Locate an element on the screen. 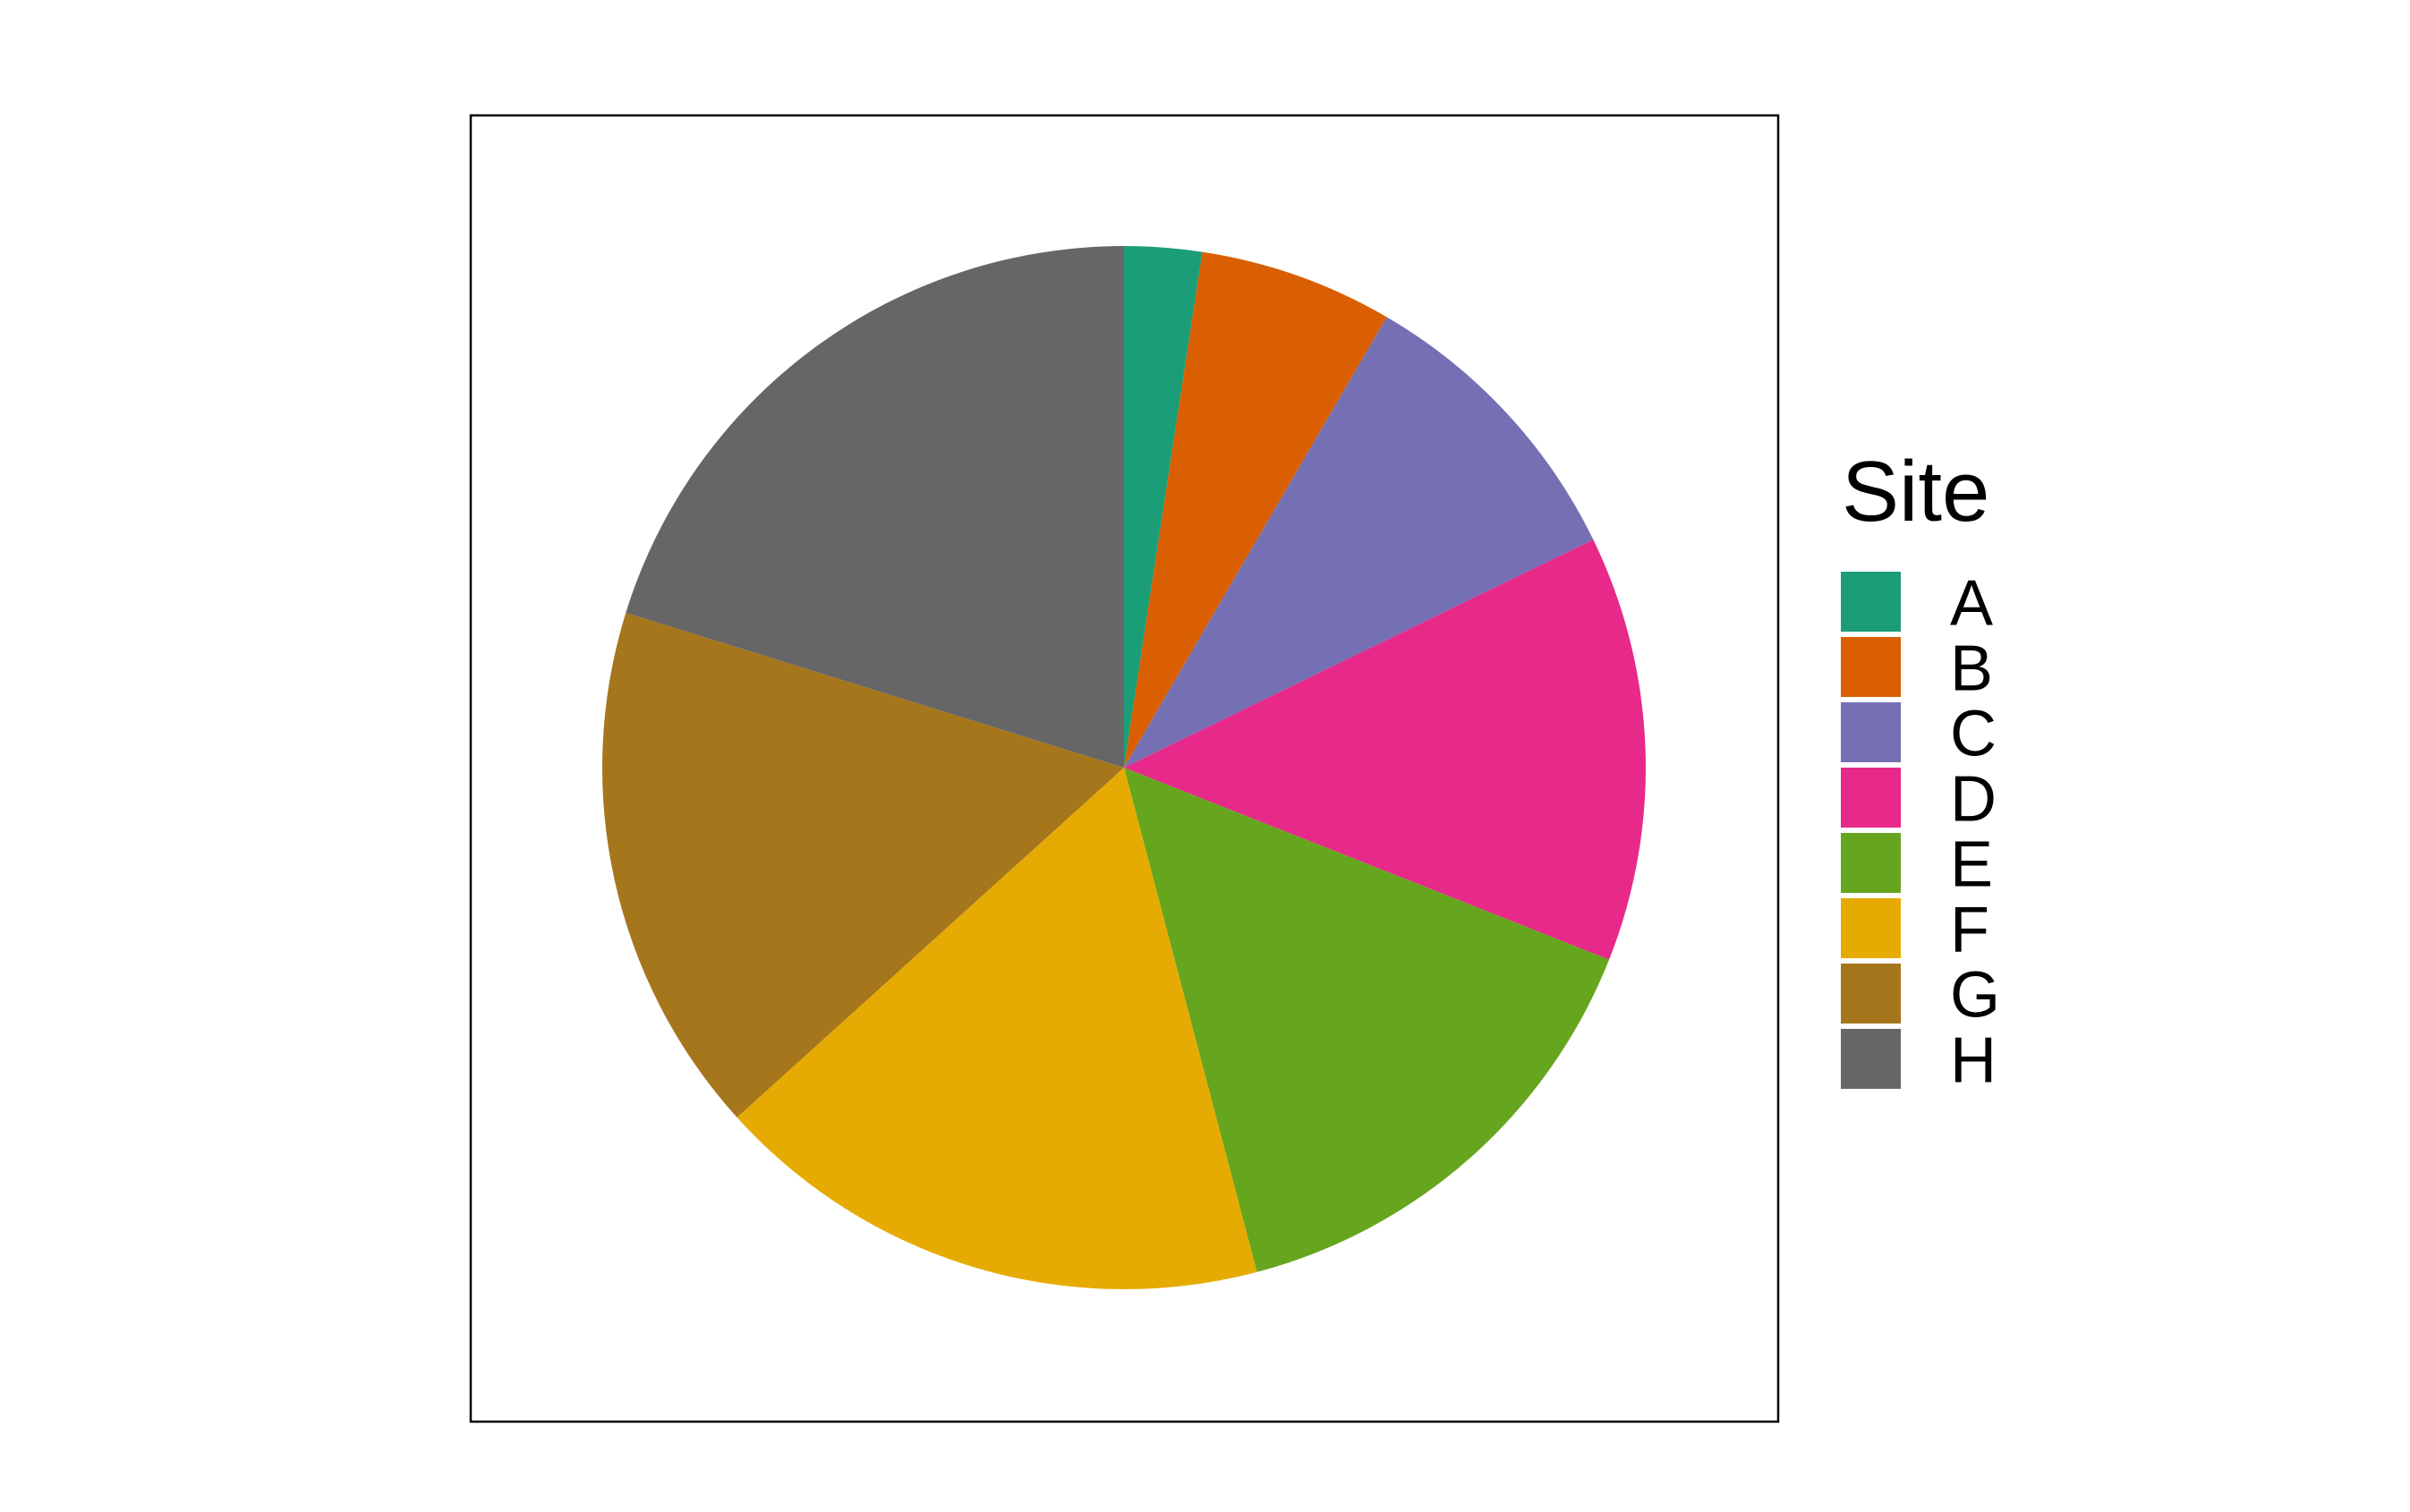  pie-slice-b is located at coordinates (1255, 509).